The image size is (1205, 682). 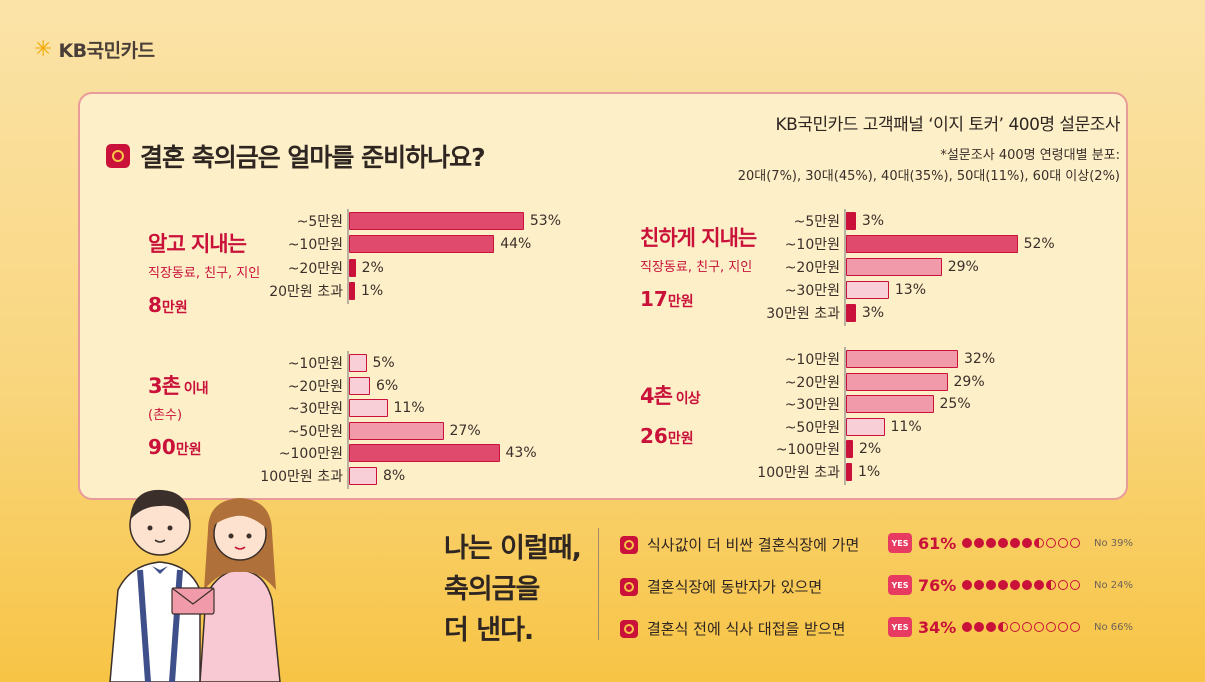 What do you see at coordinates (1039, 244) in the screenshot?
I see `bar-value-label: 52%` at bounding box center [1039, 244].